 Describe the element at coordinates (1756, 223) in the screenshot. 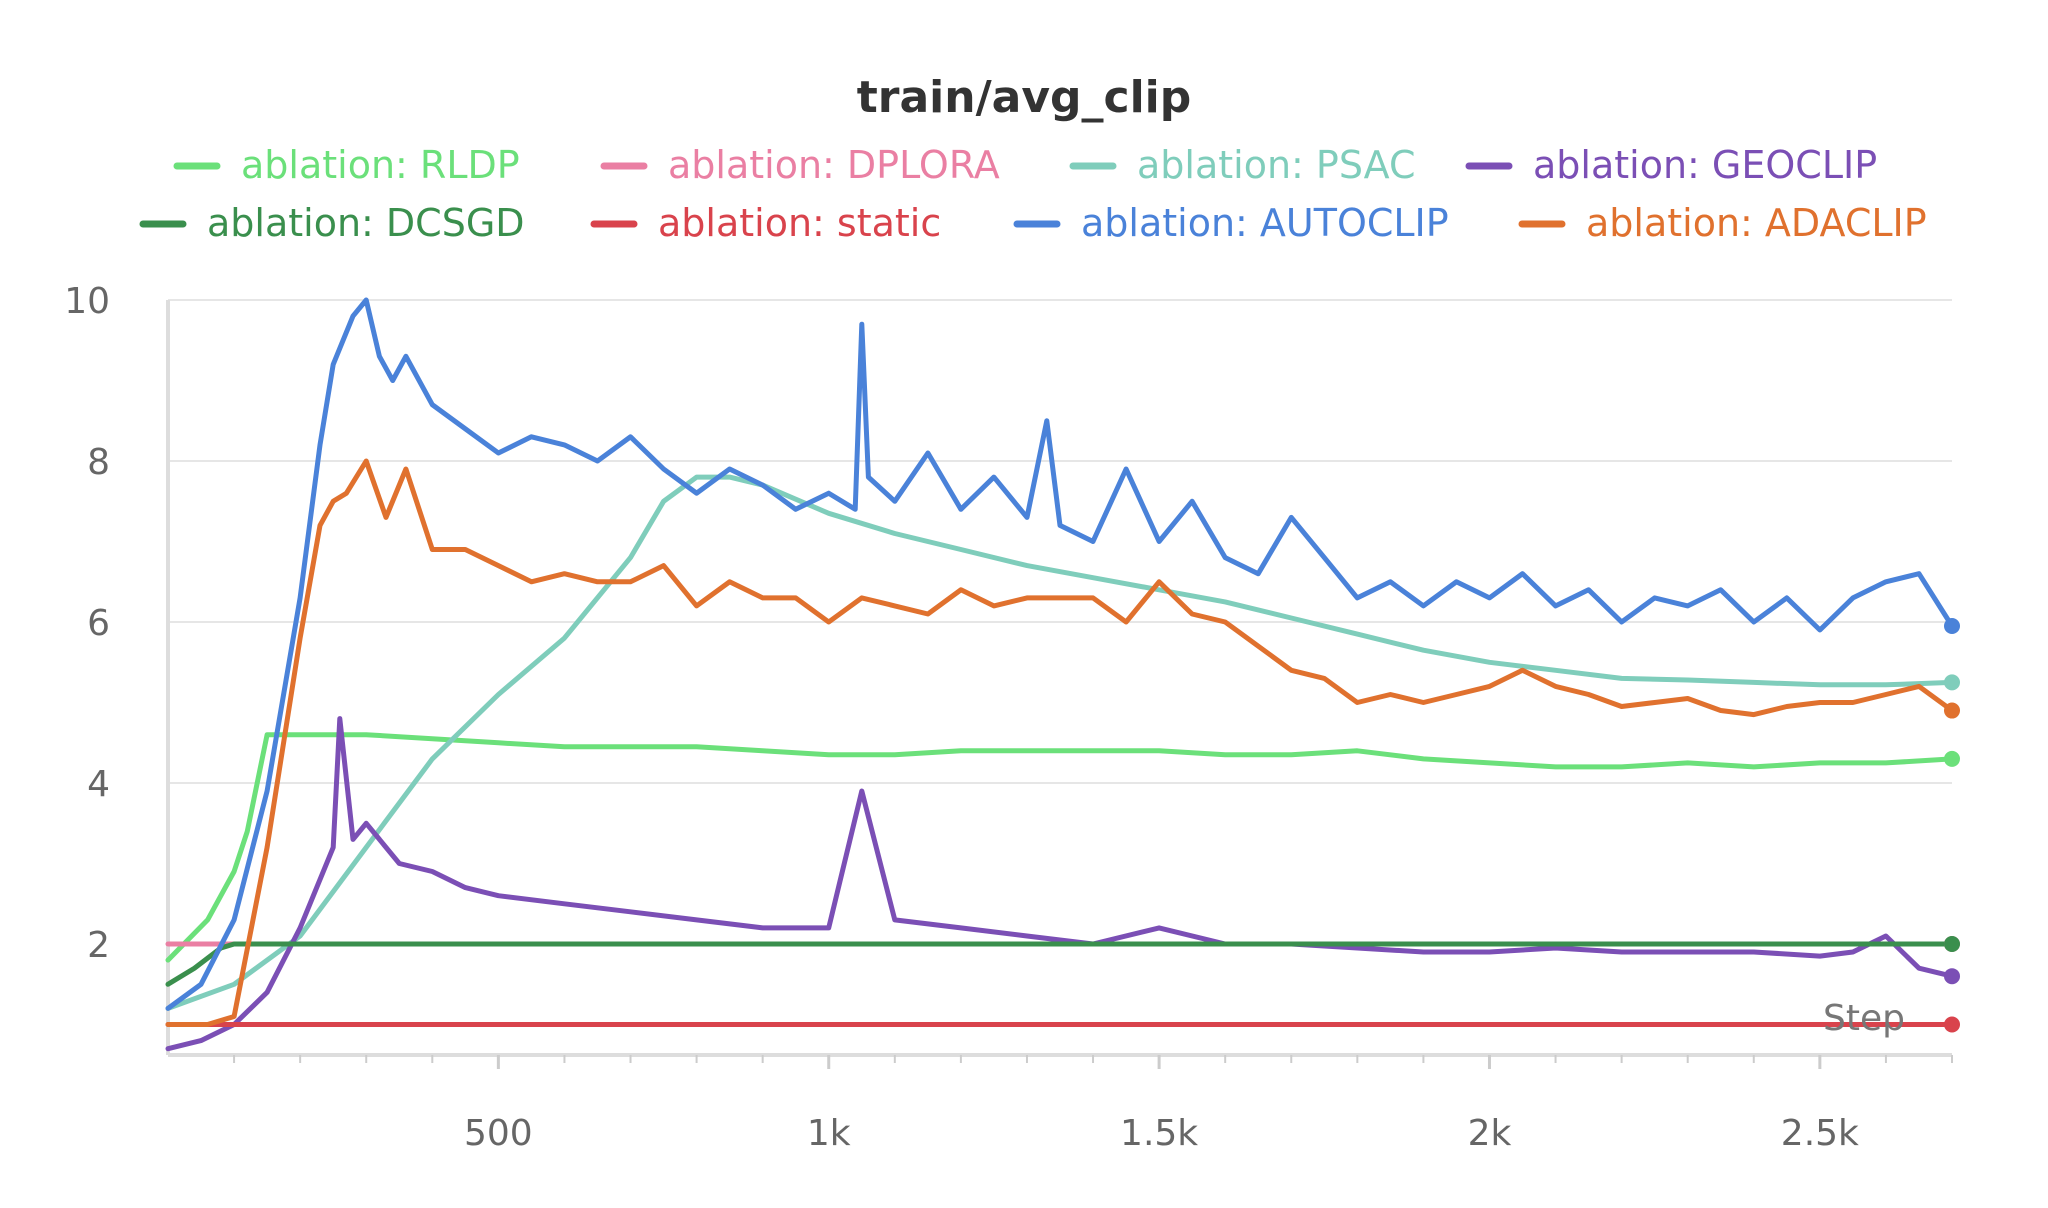

I see `legend-label: ablation: ADACLIP` at that location.